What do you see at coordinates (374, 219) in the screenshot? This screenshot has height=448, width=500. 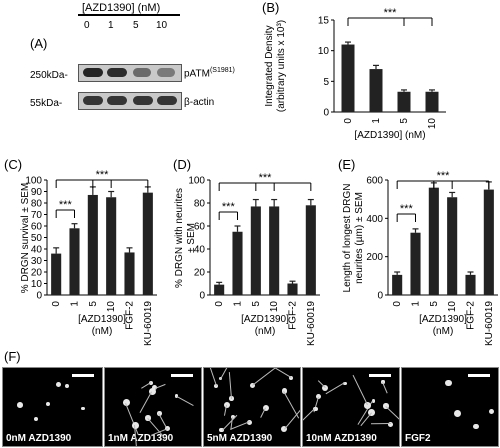 I see `y-tick-label: 400` at bounding box center [374, 219].